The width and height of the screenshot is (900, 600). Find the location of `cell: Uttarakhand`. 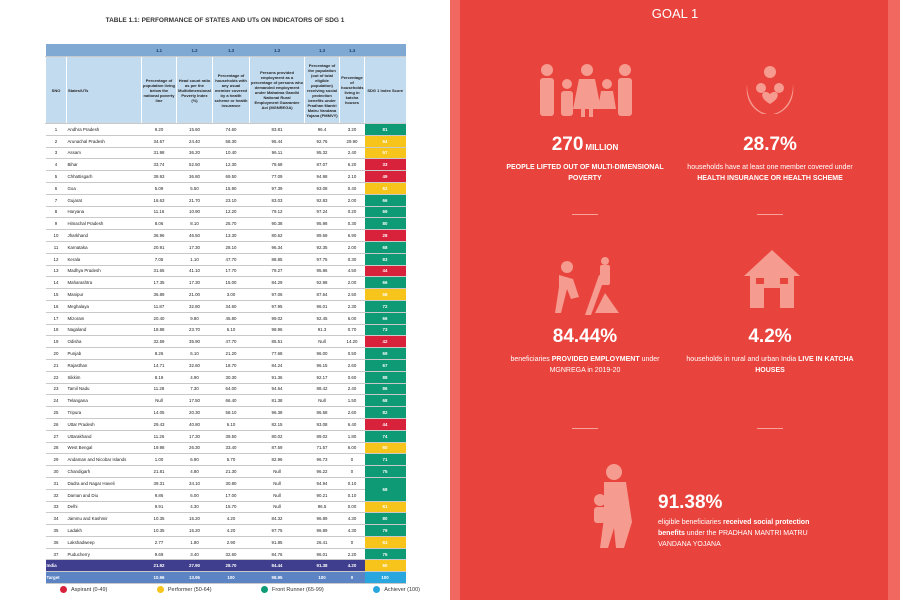

cell: Uttarakhand is located at coordinates (104, 436).